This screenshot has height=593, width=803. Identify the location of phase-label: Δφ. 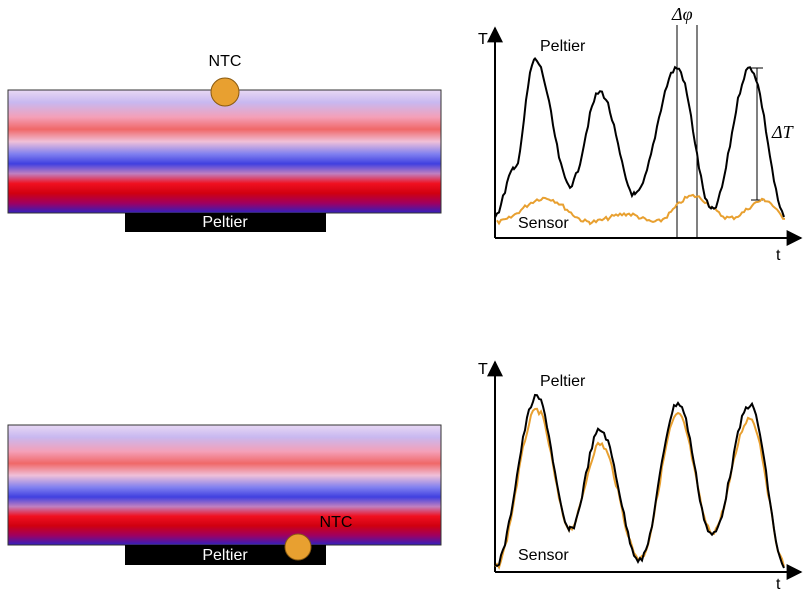
(682, 14).